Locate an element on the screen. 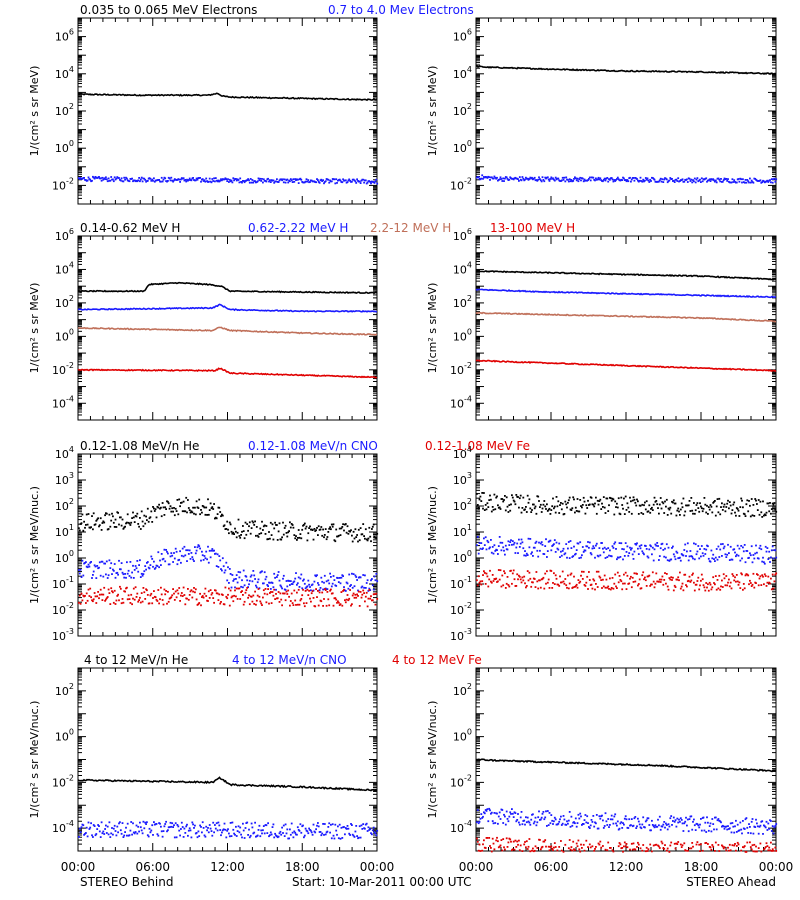 Image resolution: width=800 pixels, height=900 pixels. y-tick-label: 10⁻² is located at coordinates (63, 369).